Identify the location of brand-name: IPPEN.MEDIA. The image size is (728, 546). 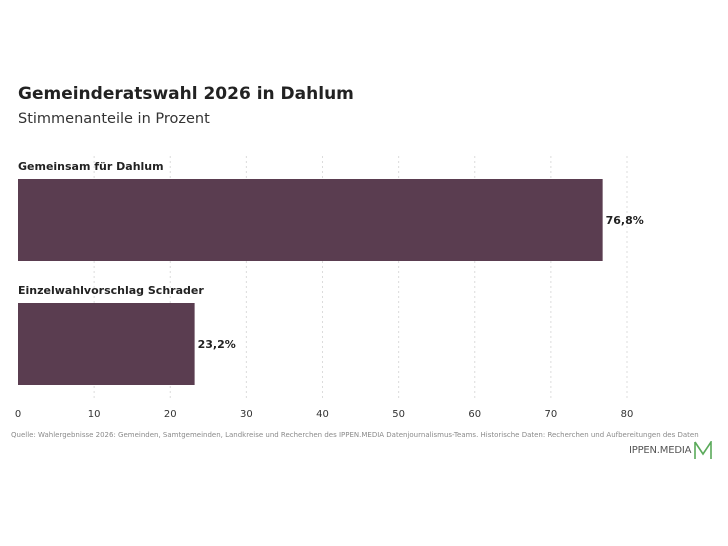
(660, 450).